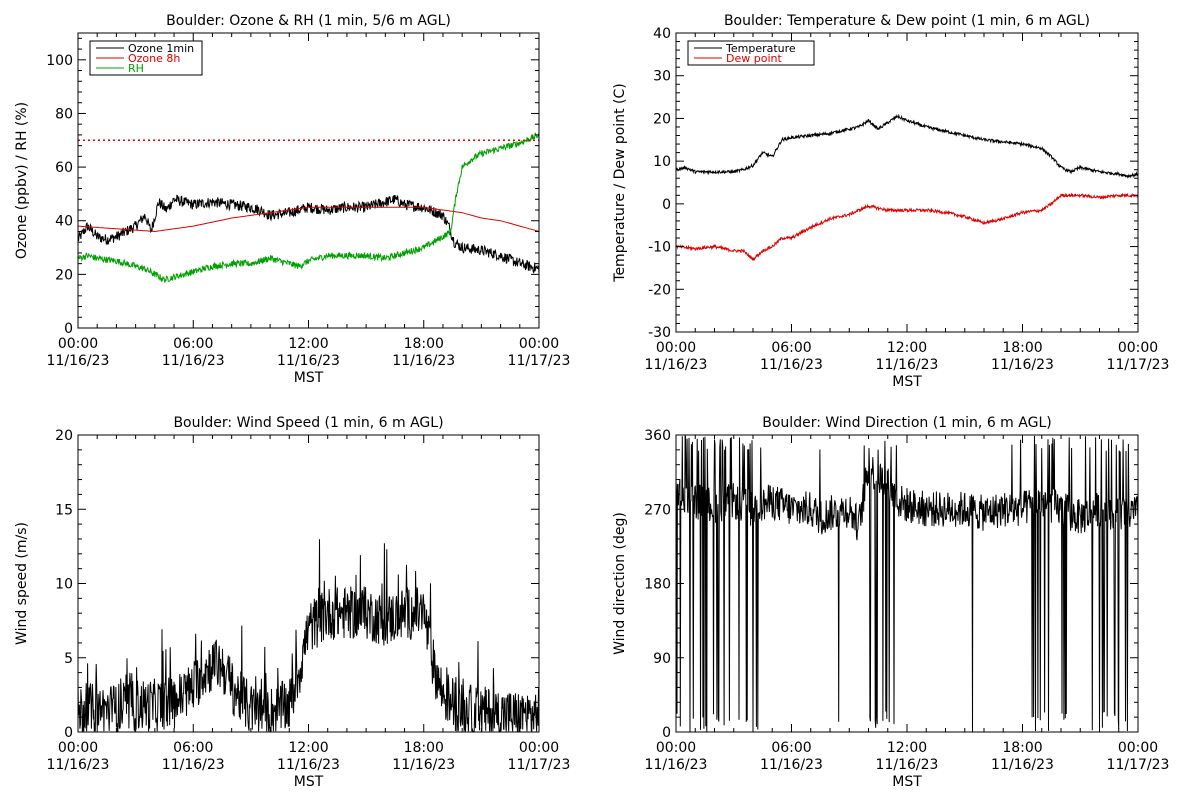 Image resolution: width=1200 pixels, height=800 pixels. What do you see at coordinates (662, 659) in the screenshot?
I see `y-tick-label: 90` at bounding box center [662, 659].